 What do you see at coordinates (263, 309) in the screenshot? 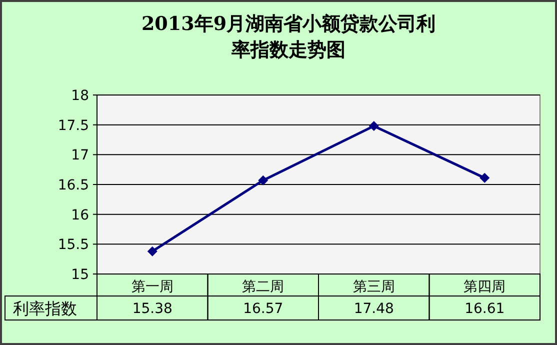
I see `data-label: 16.57` at bounding box center [263, 309].